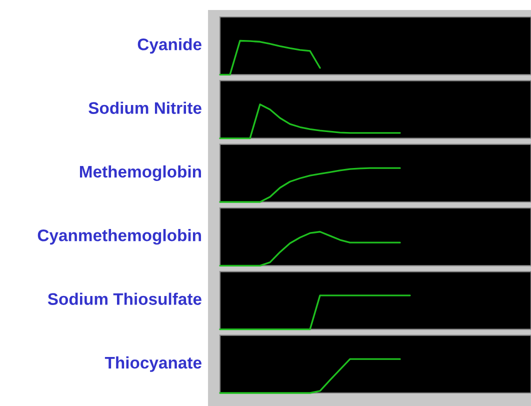 The width and height of the screenshot is (531, 406). I want to click on y-axis-title: Methemoglobin, so click(140, 173).